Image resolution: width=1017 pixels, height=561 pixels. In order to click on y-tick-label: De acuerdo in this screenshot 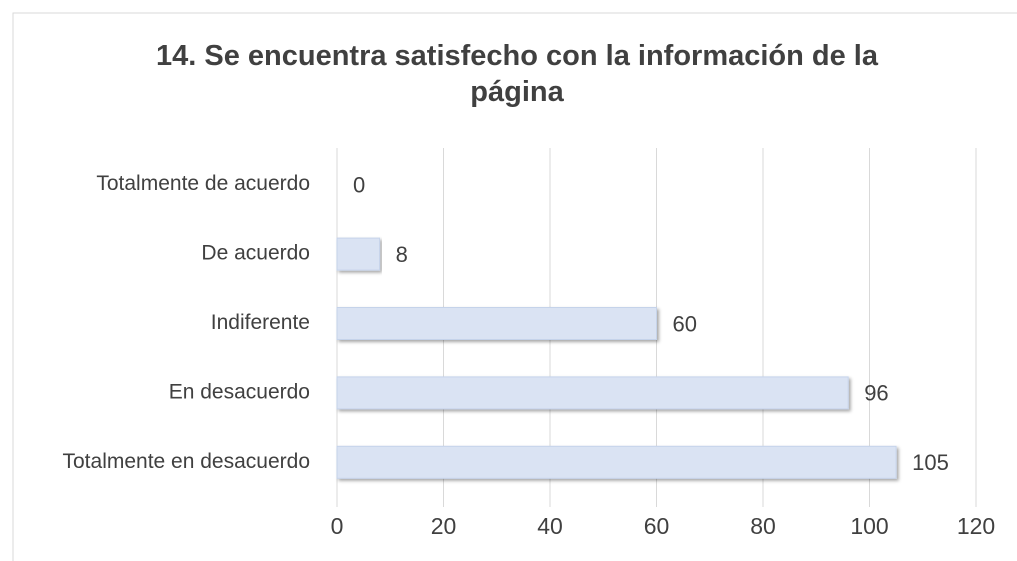, I will do `click(255, 253)`.